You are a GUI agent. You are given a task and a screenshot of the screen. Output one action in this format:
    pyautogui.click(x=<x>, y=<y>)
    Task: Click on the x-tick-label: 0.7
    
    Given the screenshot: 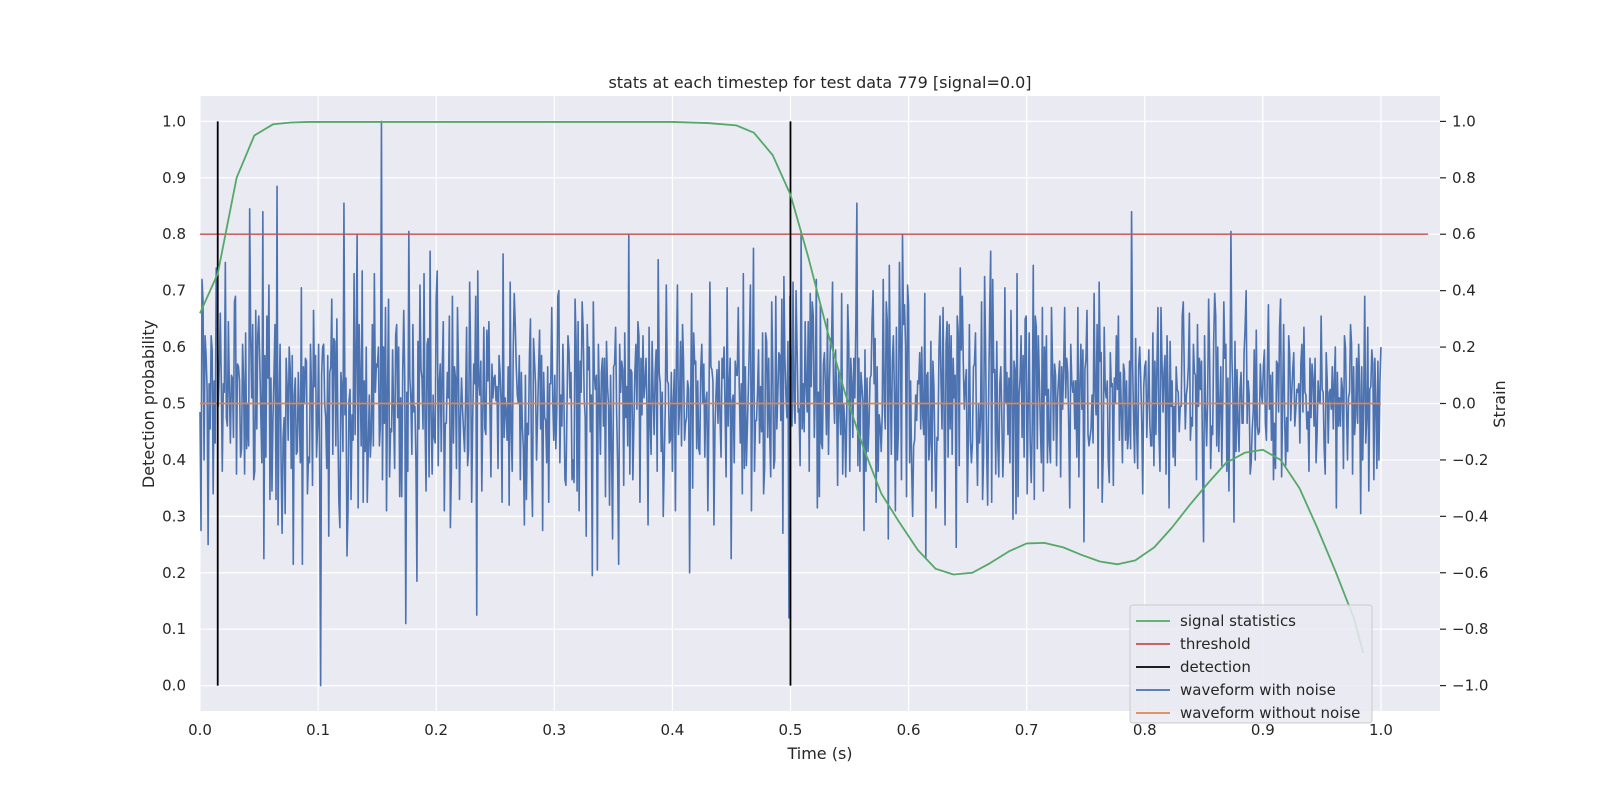 What is the action you would take?
    pyautogui.click(x=1027, y=730)
    